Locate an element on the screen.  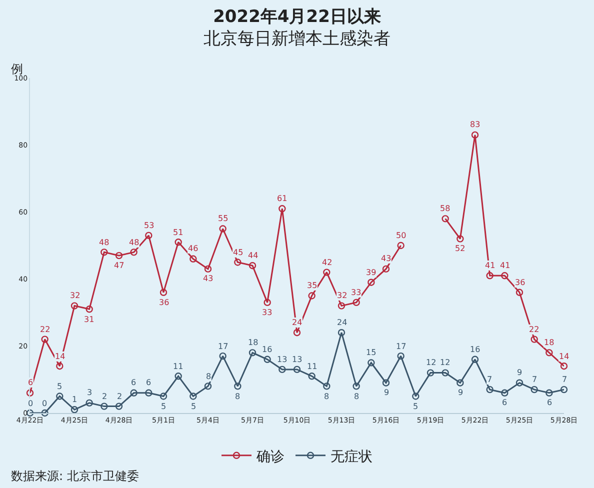
data-label: 15 is located at coordinates (371, 352).